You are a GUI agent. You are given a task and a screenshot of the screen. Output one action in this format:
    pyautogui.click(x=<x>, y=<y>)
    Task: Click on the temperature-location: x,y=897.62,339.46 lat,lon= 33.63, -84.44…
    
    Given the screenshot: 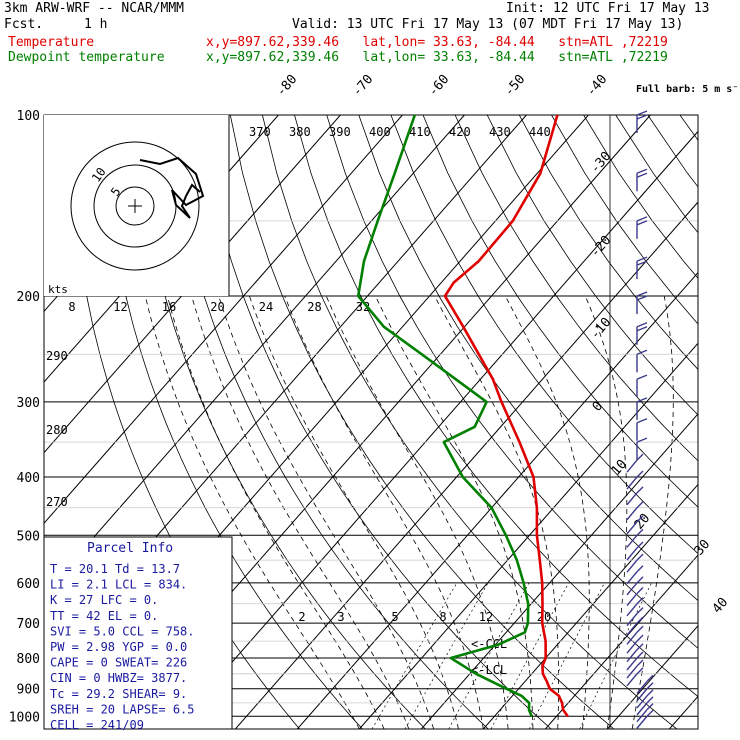 What is the action you would take?
    pyautogui.click(x=437, y=42)
    